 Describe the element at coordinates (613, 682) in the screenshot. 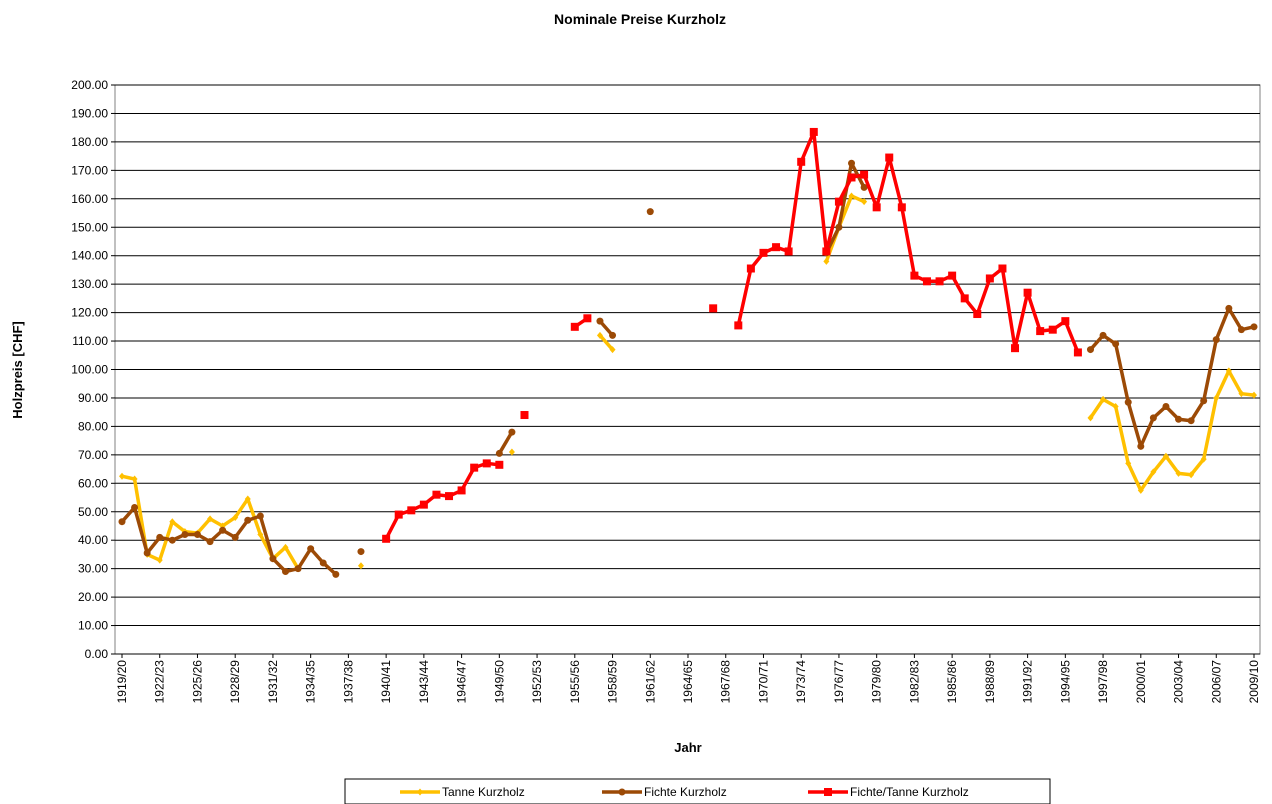

I see `x-tick-label: 1958/59` at that location.